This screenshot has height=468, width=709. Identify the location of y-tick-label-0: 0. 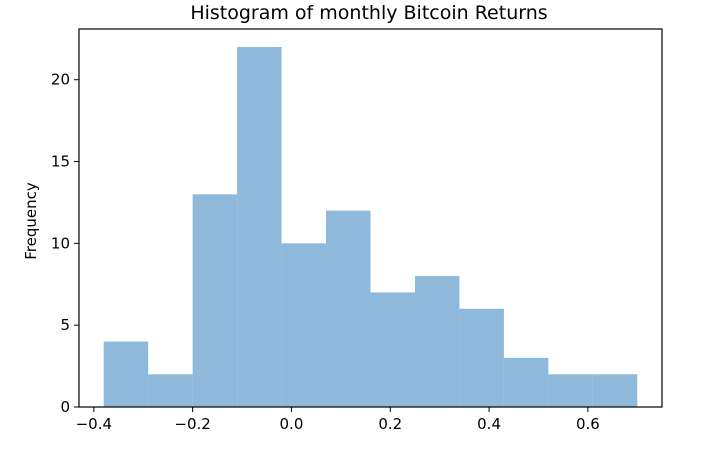
(65, 407).